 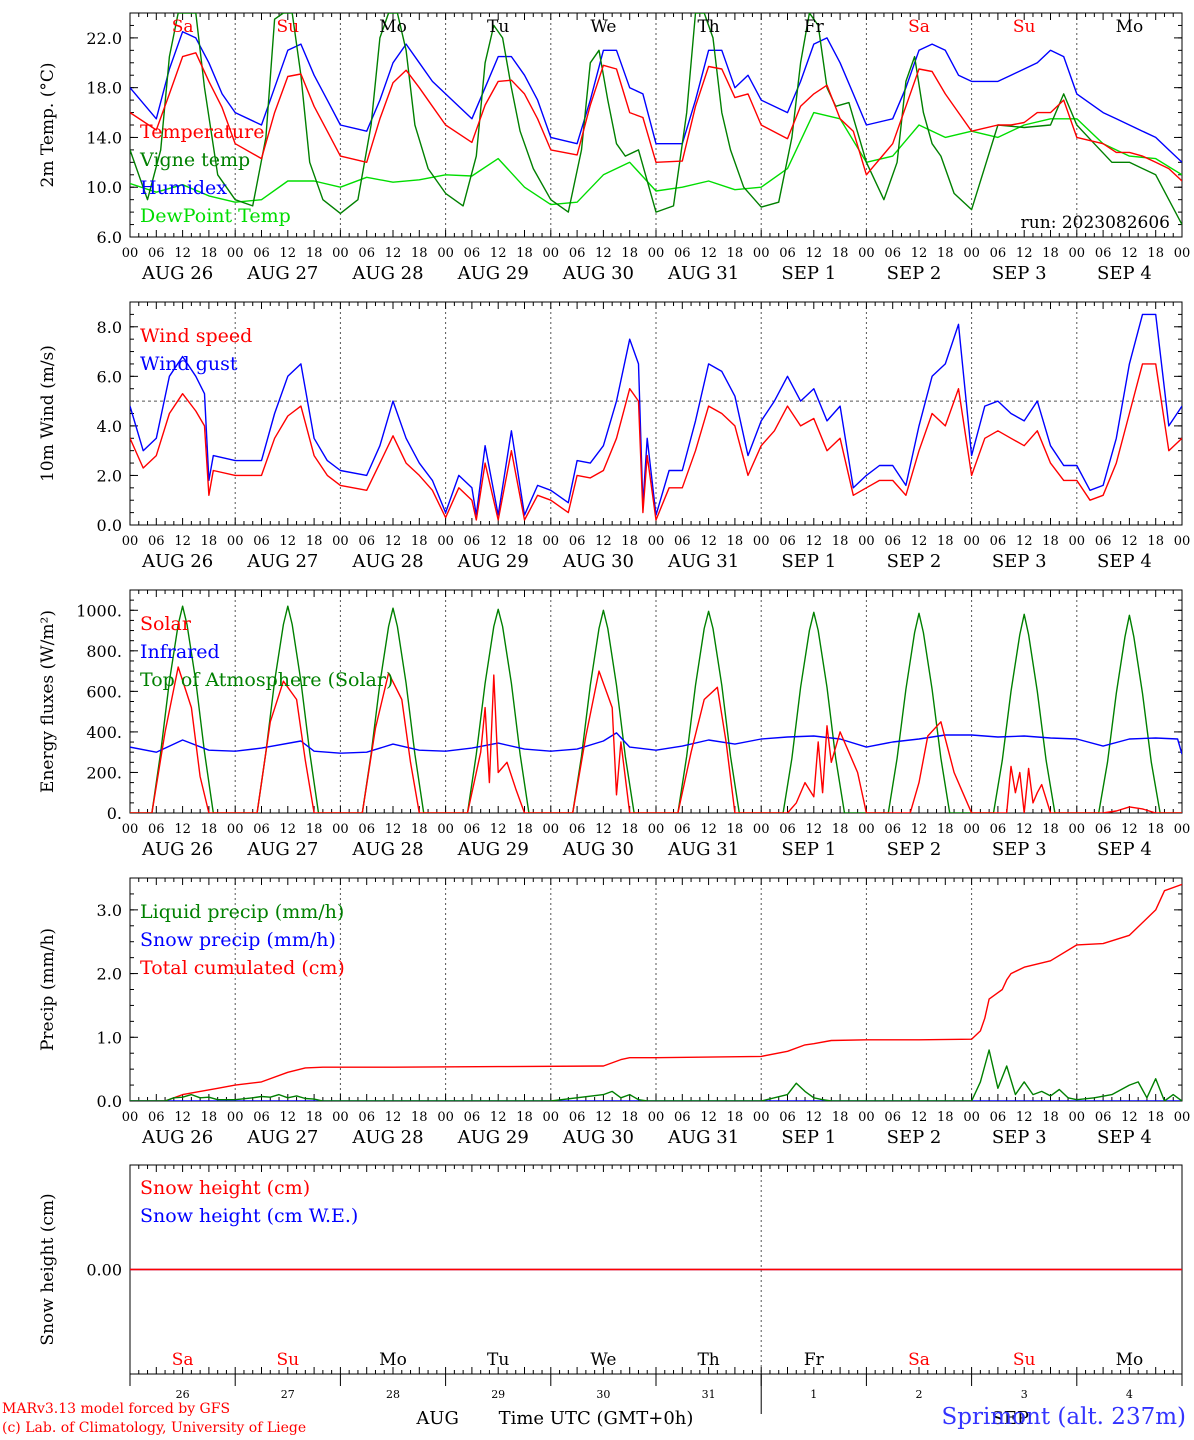 I want to click on month-label: AUG, so click(x=437, y=1418).